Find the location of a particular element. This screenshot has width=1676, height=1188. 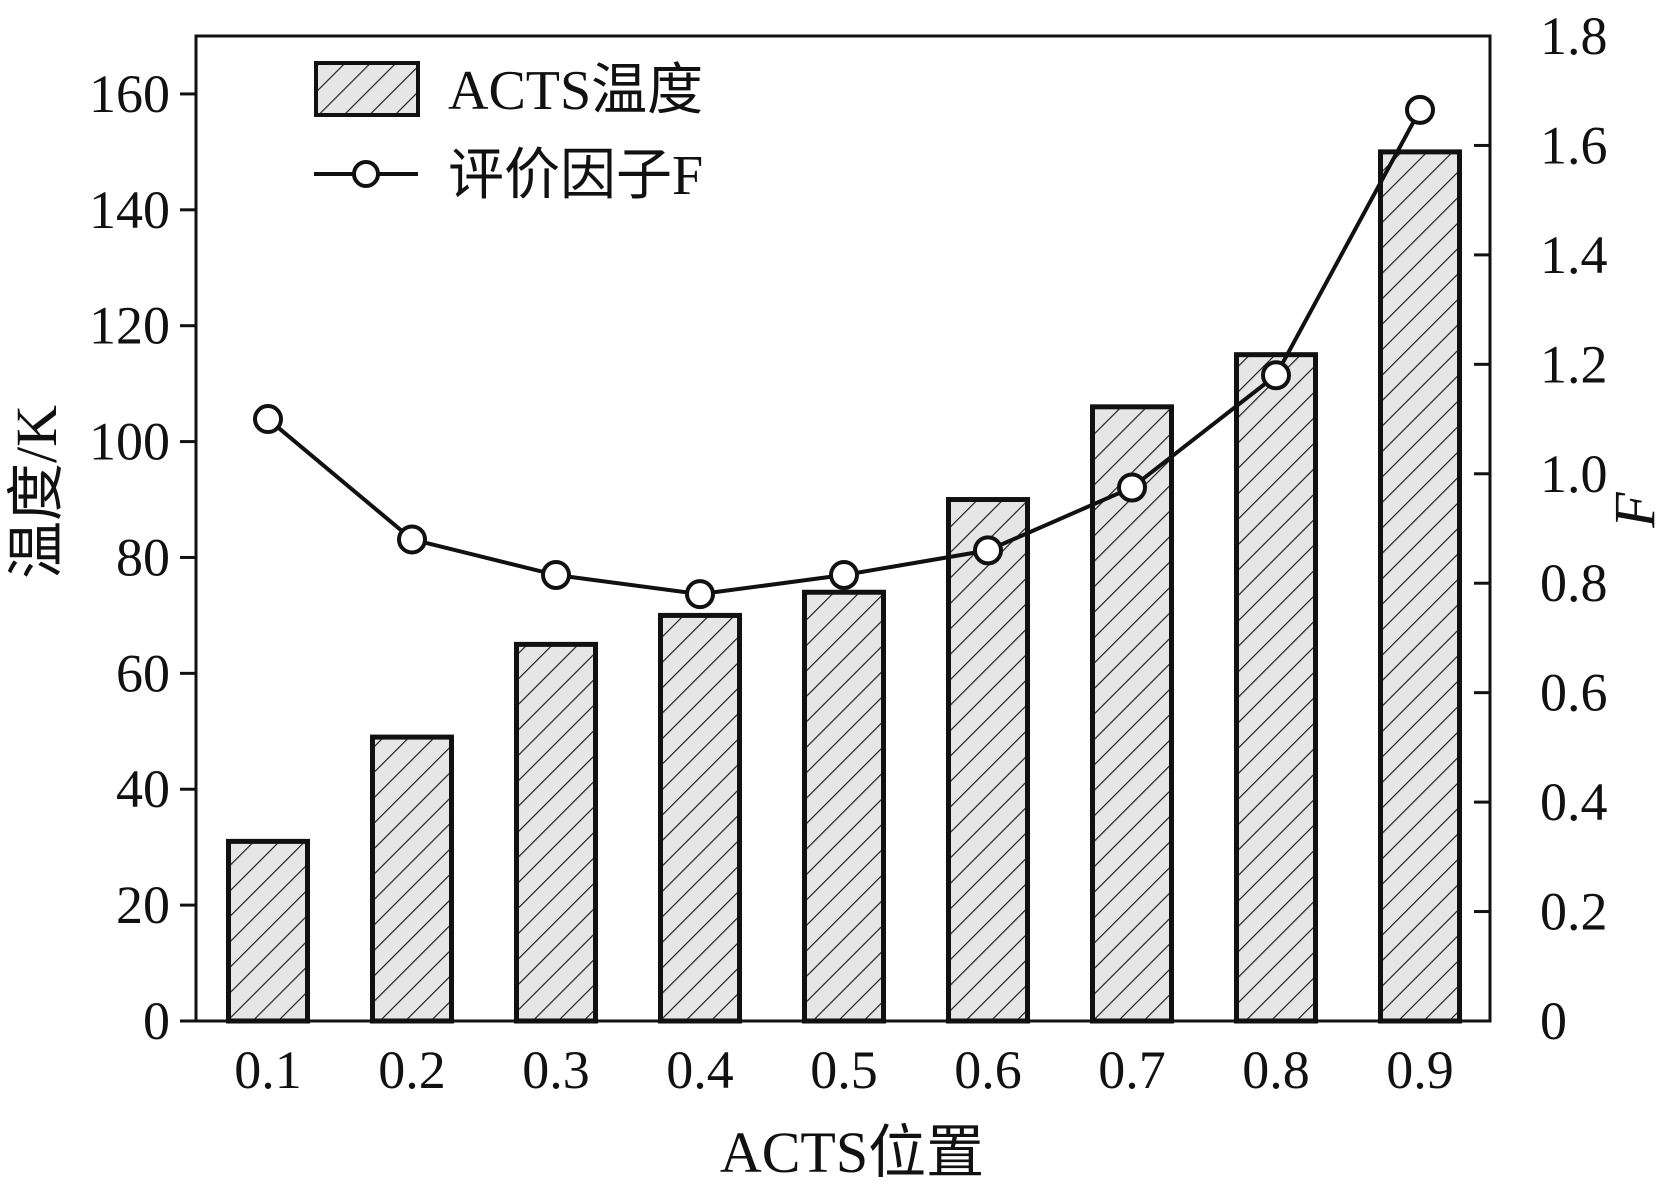

bar-0.1 is located at coordinates (268, 931).